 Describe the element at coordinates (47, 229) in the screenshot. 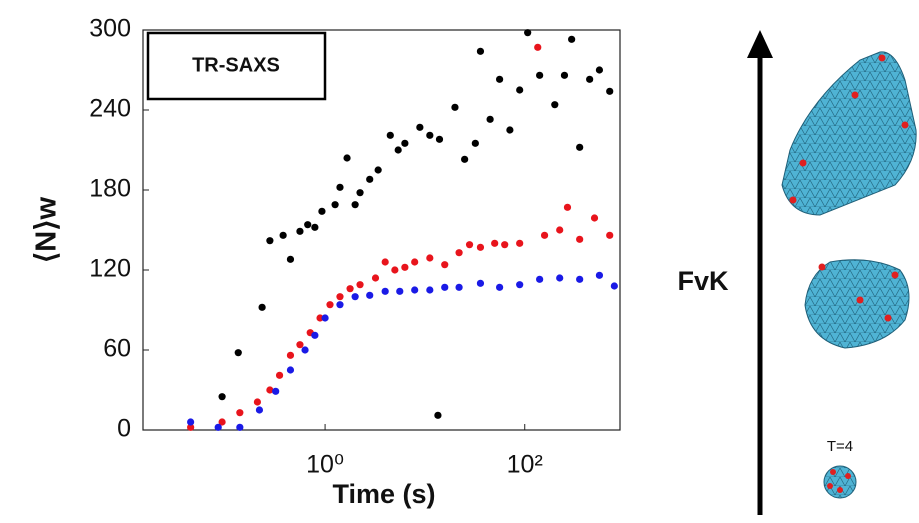

I see `y-axis-label: ⟨N⟩w` at that location.